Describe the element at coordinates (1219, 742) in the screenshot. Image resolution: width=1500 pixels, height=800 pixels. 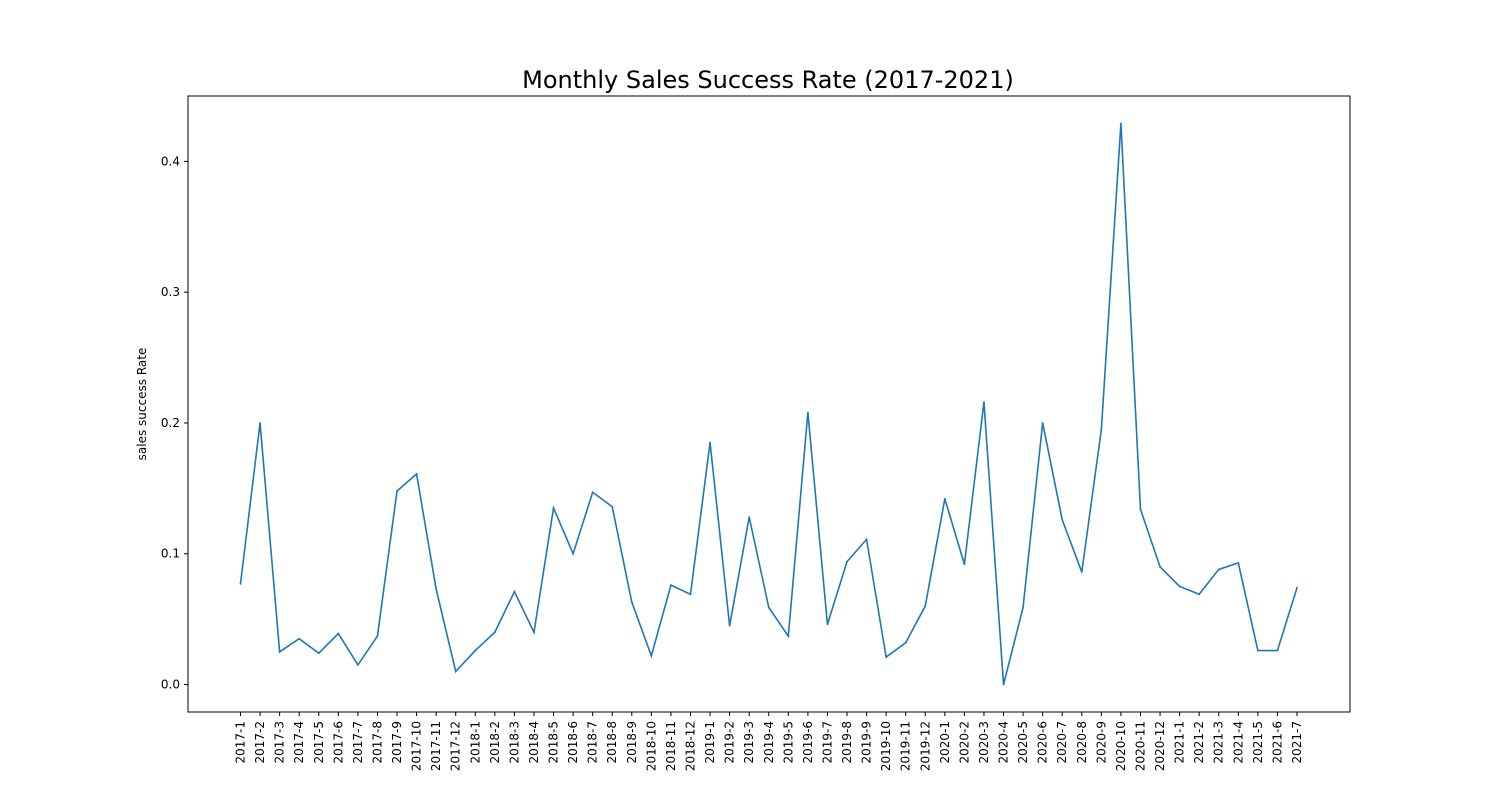
I see `x-tick-label: 2021-3` at that location.